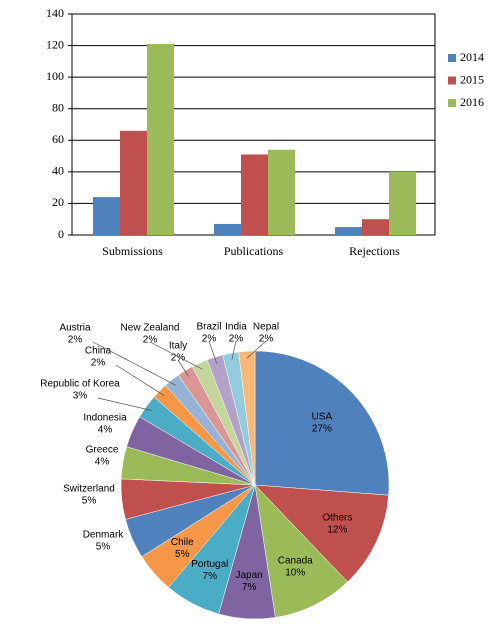 The width and height of the screenshot is (492, 626). Describe the element at coordinates (80, 396) in the screenshot. I see `slice-value: 3%` at that location.